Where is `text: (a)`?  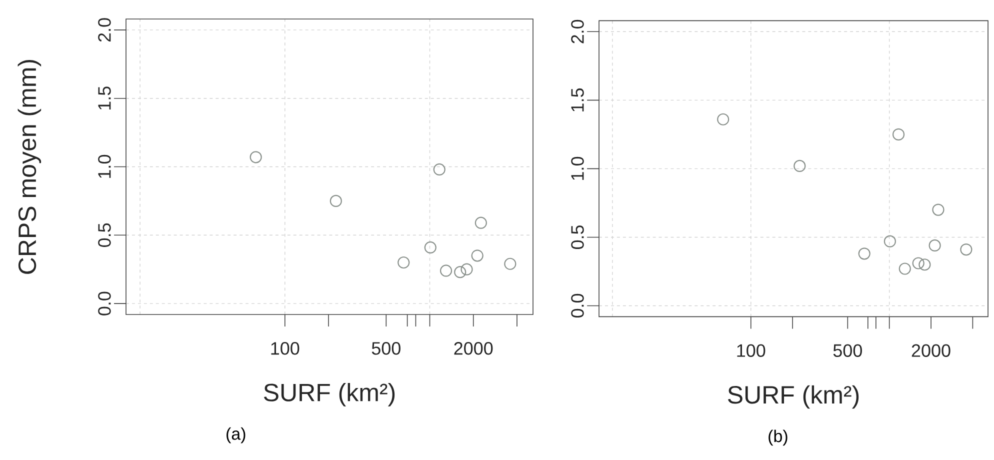 text: (a) is located at coordinates (236, 435).